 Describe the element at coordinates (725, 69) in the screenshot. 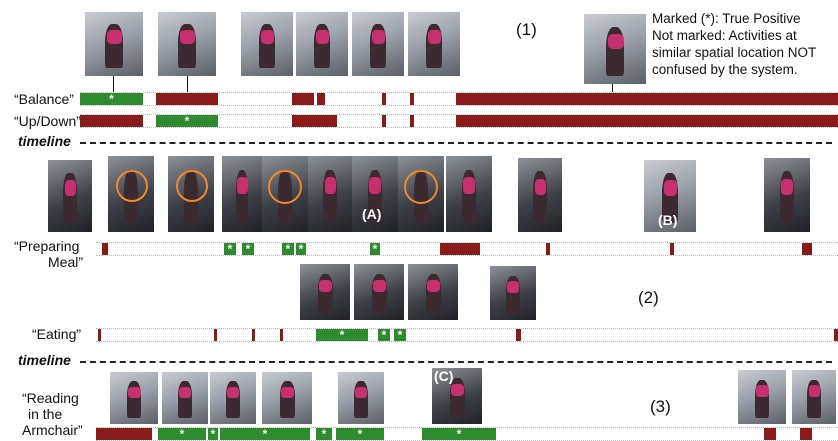

I see `legend-line-4: confused by the system.` at that location.